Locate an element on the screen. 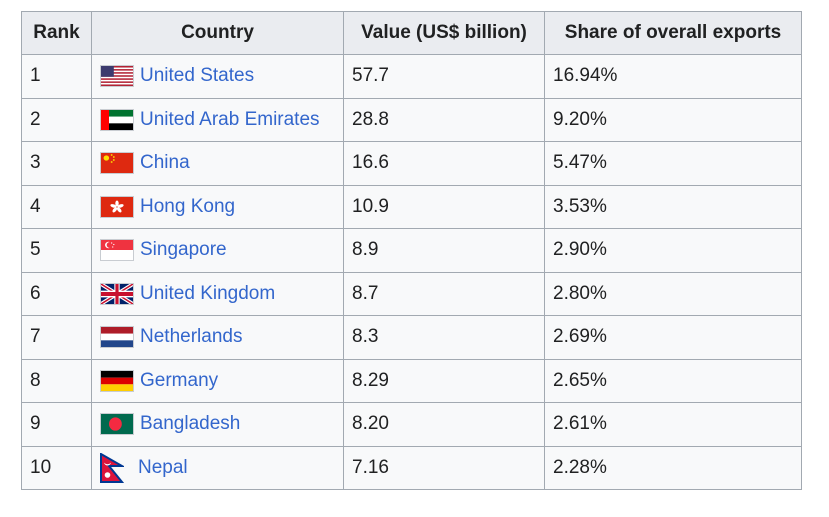  country-link-germany: Germany is located at coordinates (179, 380).